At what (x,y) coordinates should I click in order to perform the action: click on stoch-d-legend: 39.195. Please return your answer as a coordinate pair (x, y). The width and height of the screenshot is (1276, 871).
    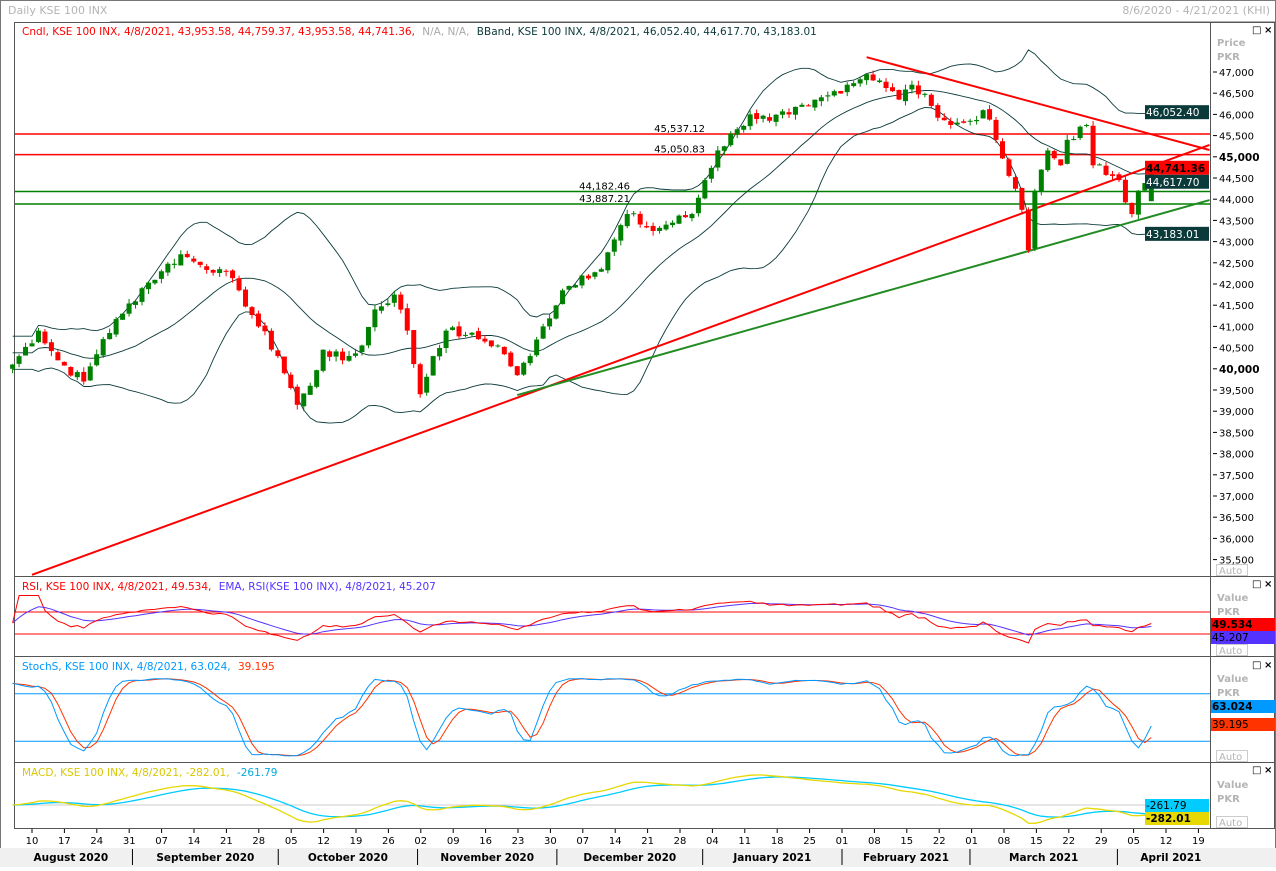
    Looking at the image, I should click on (256, 667).